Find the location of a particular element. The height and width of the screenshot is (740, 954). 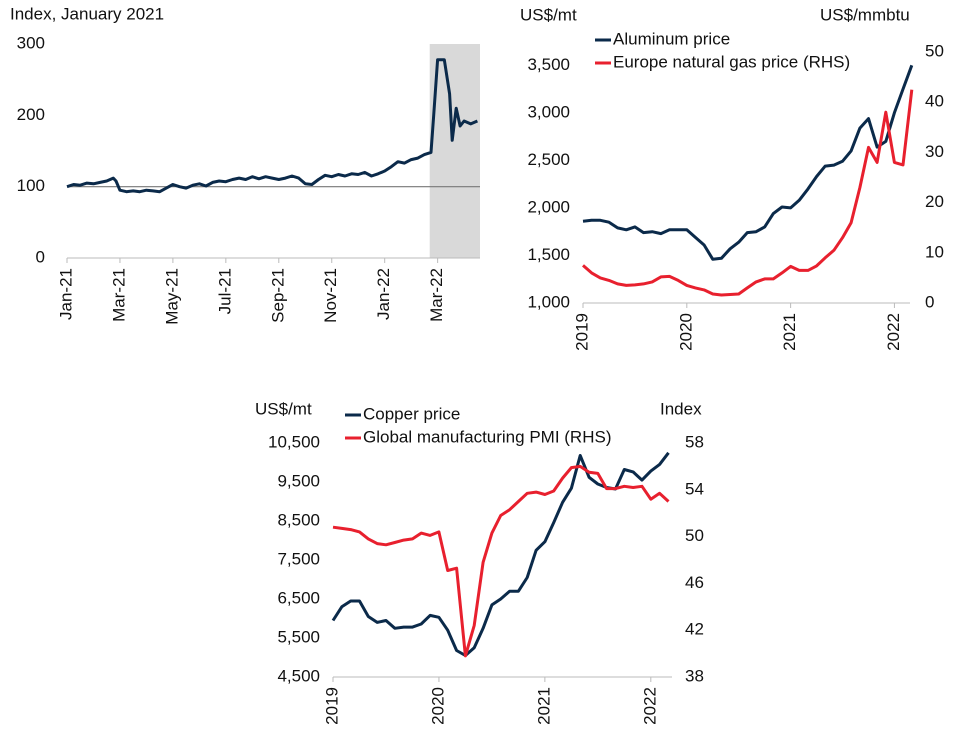

y2-tick-label: 10 is located at coordinates (934, 251).